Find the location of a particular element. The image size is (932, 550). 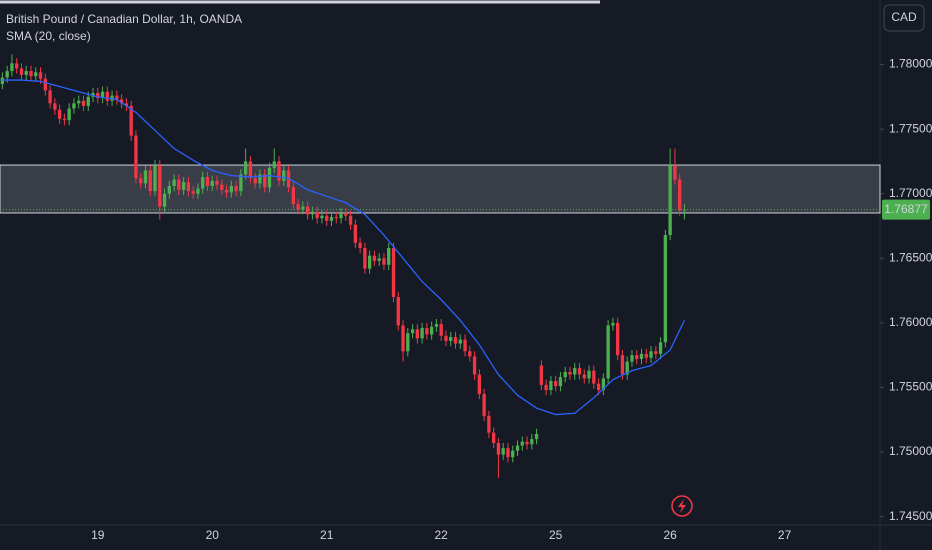

y-tick-label: 1.76500 is located at coordinates (910, 257).